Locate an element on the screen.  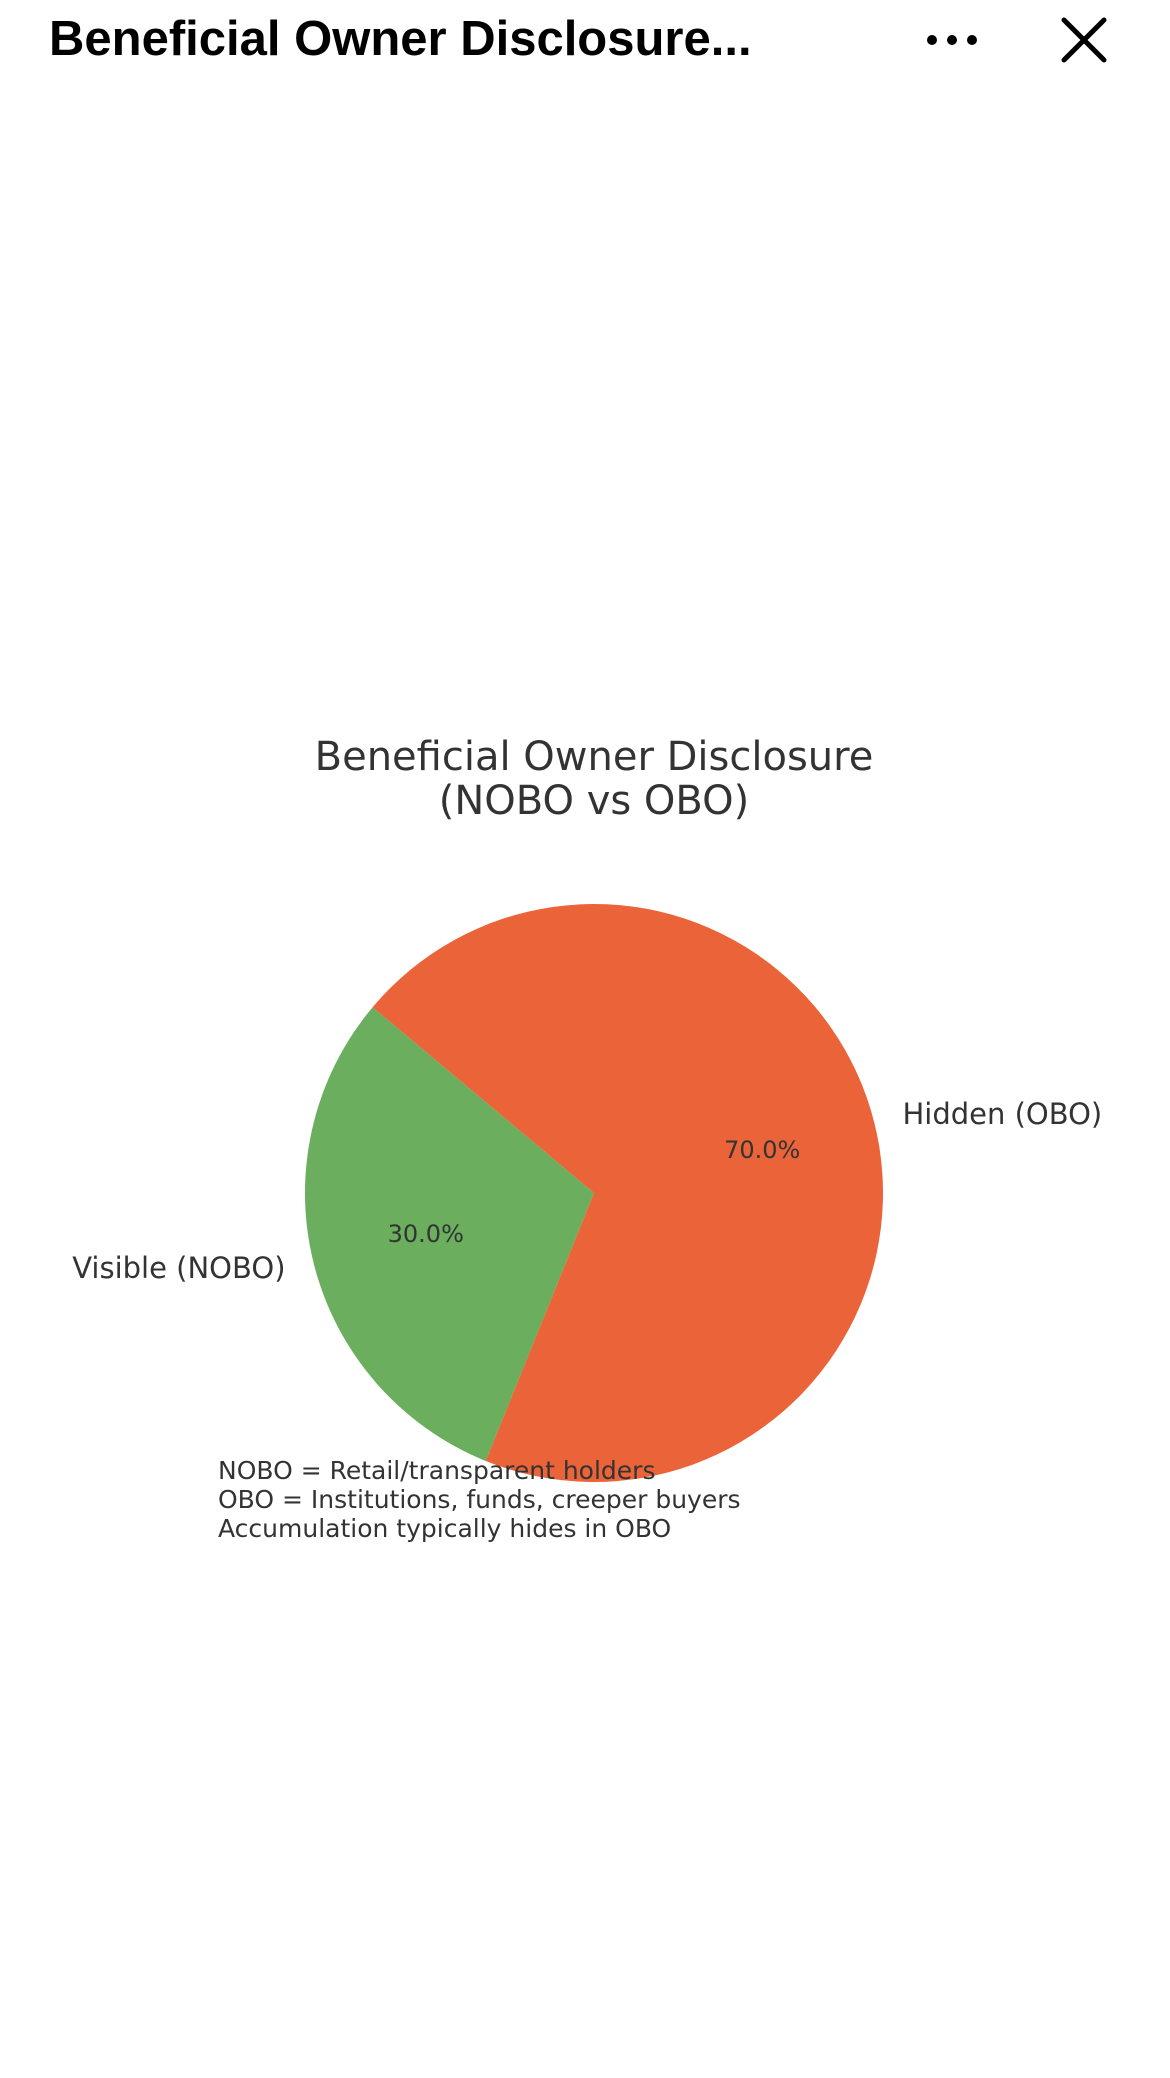
close-button is located at coordinates (1084, 40).